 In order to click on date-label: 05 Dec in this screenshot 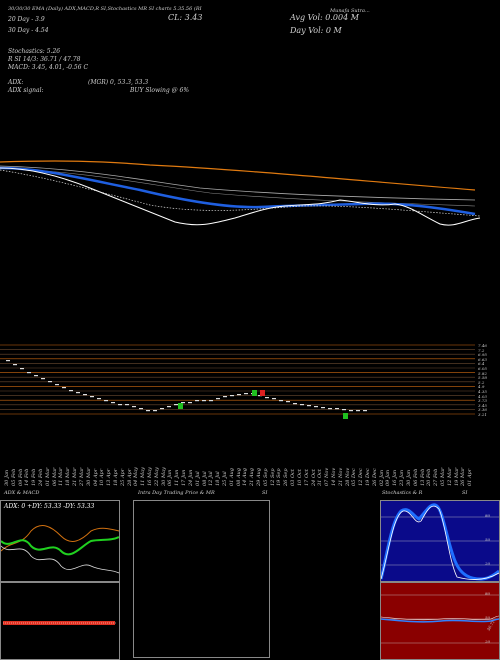, I will do `click(354, 477)`.